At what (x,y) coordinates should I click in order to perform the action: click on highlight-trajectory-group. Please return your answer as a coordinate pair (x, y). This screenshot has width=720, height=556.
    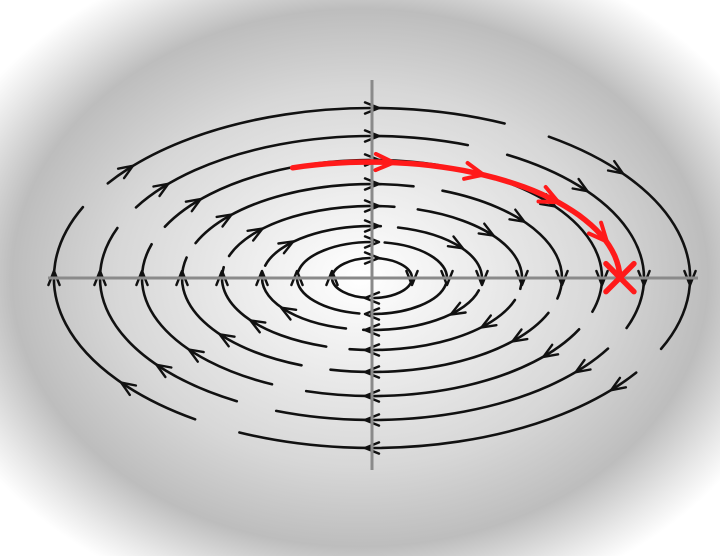
    Looking at the image, I should click on (463, 223).